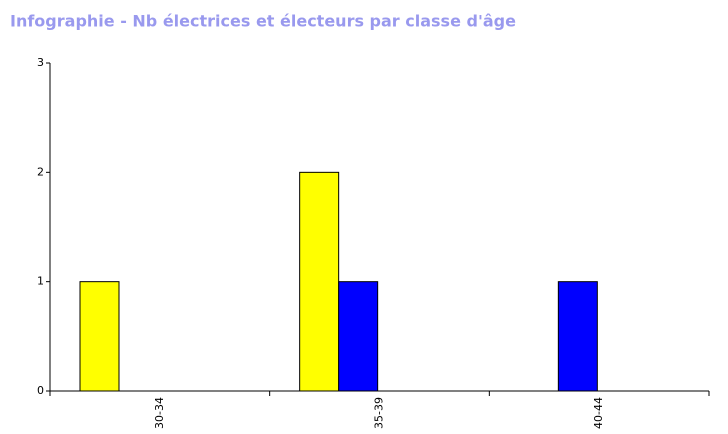 This screenshot has width=728, height=434. I want to click on x-tick-label: 40-44, so click(598, 413).